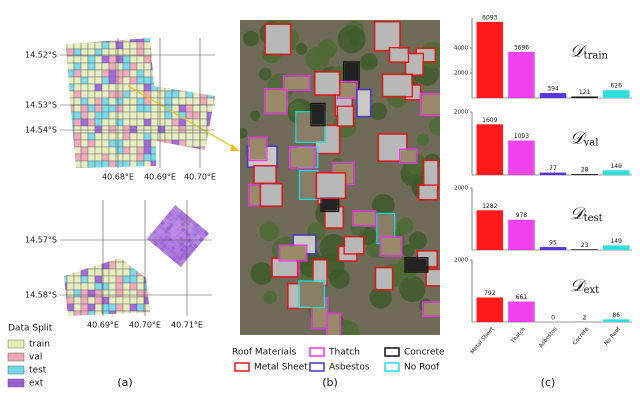  What do you see at coordinates (41, 105) in the screenshot?
I see `lat-label: 14.53°S` at bounding box center [41, 105].